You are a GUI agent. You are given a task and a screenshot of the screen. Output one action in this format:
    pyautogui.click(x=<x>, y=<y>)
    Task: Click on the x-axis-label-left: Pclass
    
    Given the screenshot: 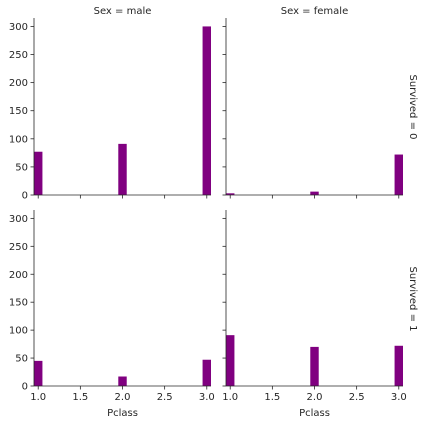 What is the action you would take?
    pyautogui.click(x=122, y=413)
    